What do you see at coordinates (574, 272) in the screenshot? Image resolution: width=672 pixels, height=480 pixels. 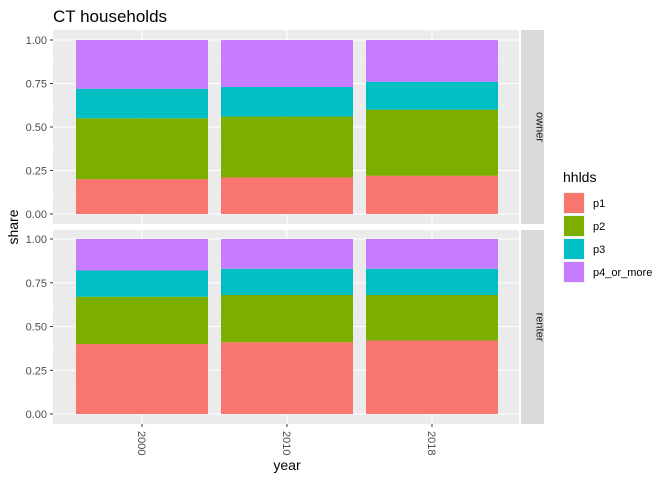 I see `legend-key-p4_or_more` at bounding box center [574, 272].